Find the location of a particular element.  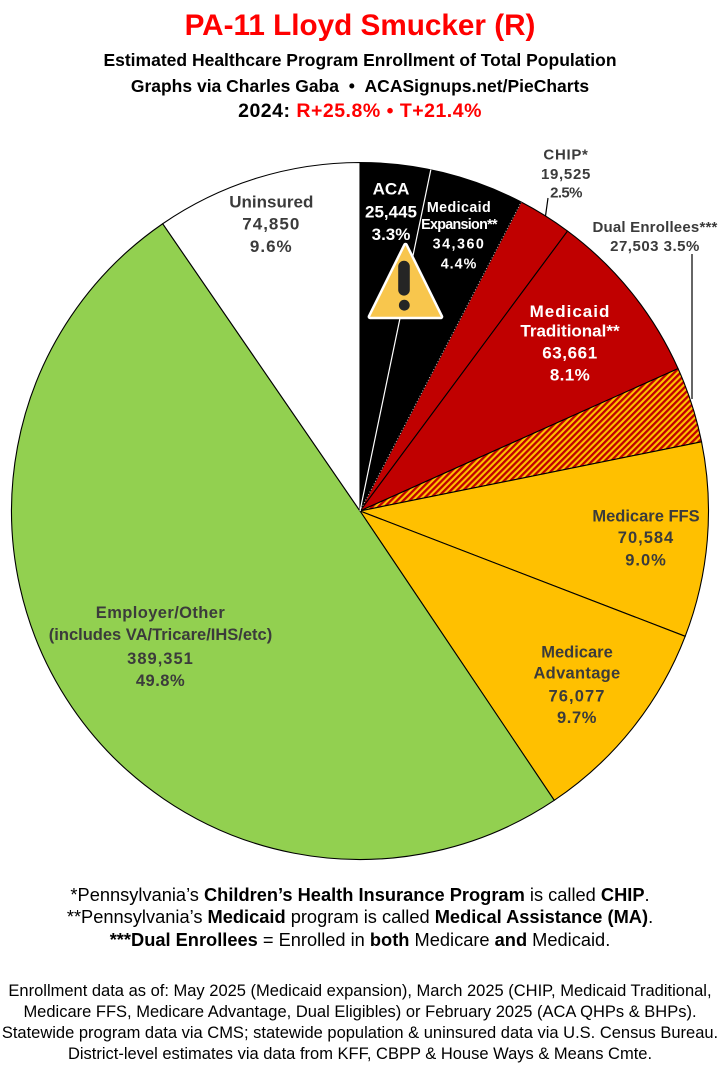

svg-text: Medicare is located at coordinates (577, 653).